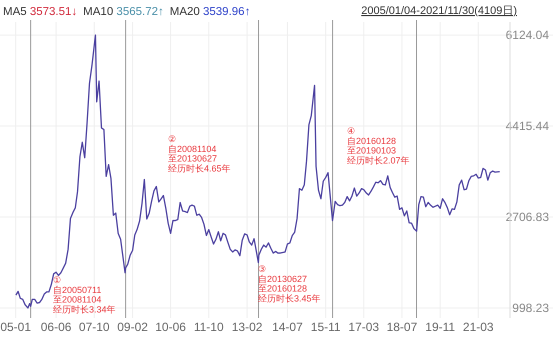 The image size is (553, 337). What do you see at coordinates (440, 327) in the screenshot?
I see `x-tick-label: 19-11` at bounding box center [440, 327].